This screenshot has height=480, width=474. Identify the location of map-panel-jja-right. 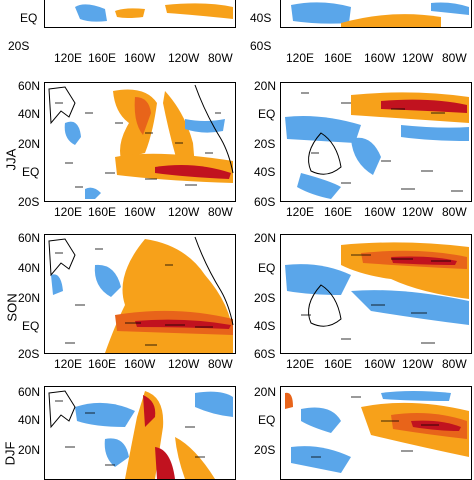
(376, 142).